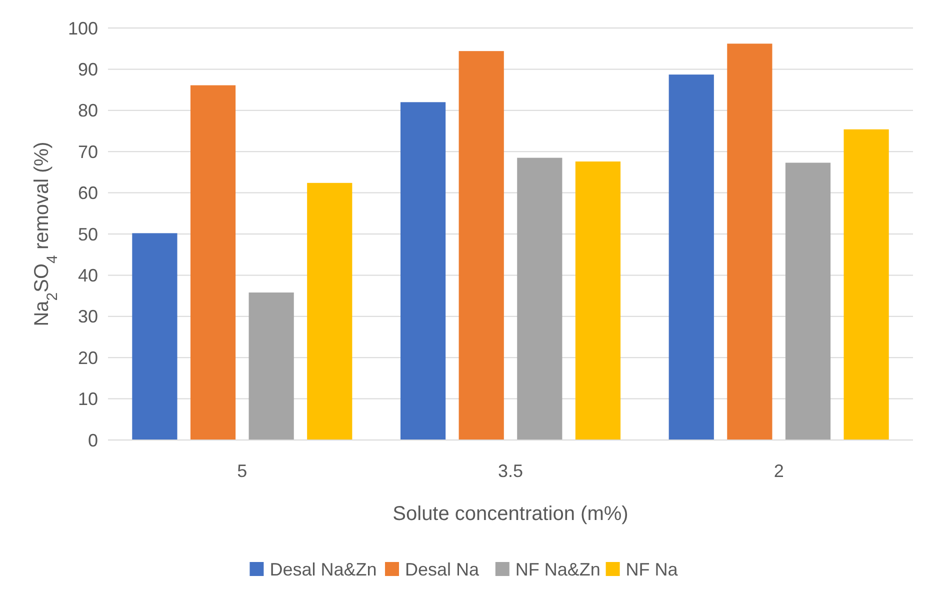 The height and width of the screenshot is (601, 941). What do you see at coordinates (557, 569) in the screenshot?
I see `legend-label: NF Na&Zn` at bounding box center [557, 569].